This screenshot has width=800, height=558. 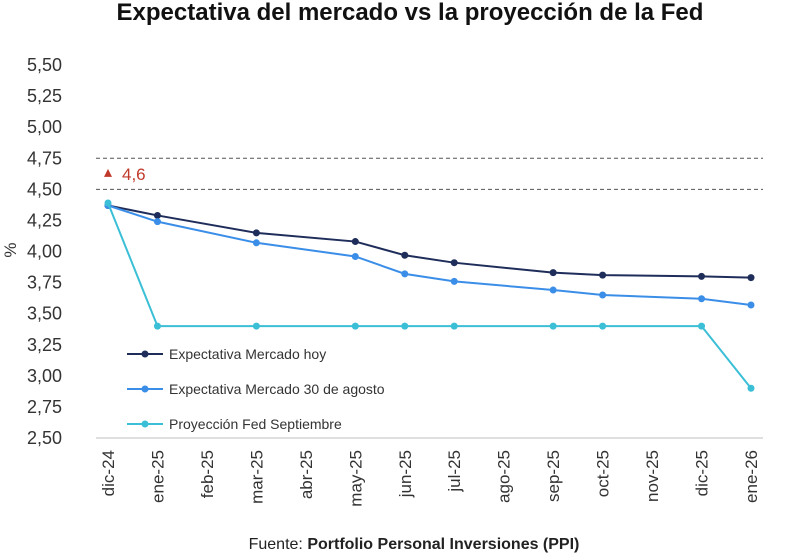 I want to click on annotation-marker, so click(x=108, y=172).